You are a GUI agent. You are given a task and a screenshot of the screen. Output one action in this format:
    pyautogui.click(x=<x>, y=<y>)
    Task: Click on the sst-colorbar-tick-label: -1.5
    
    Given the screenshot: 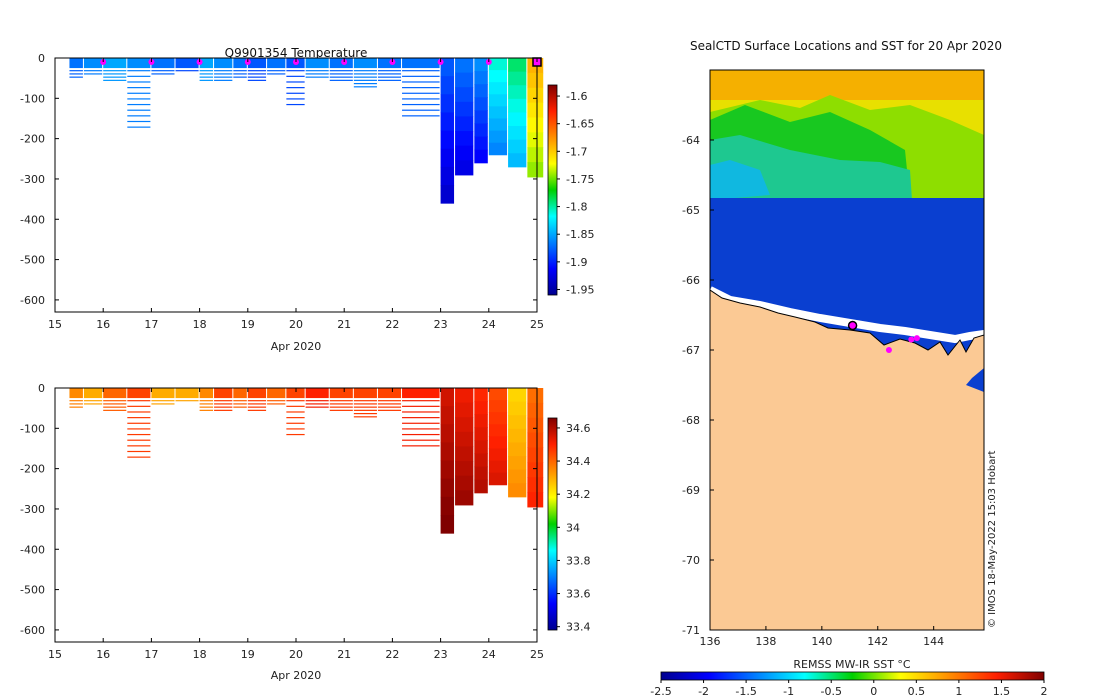 What is the action you would take?
    pyautogui.click(x=745, y=691)
    